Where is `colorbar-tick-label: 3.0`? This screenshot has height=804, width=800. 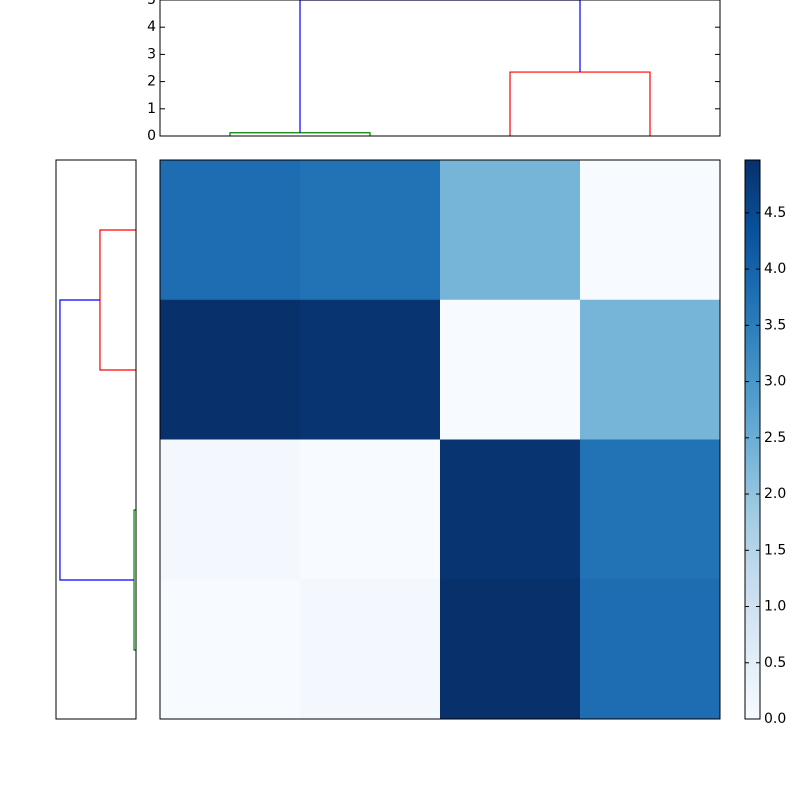 colorbar-tick-label: 3.0 is located at coordinates (775, 382).